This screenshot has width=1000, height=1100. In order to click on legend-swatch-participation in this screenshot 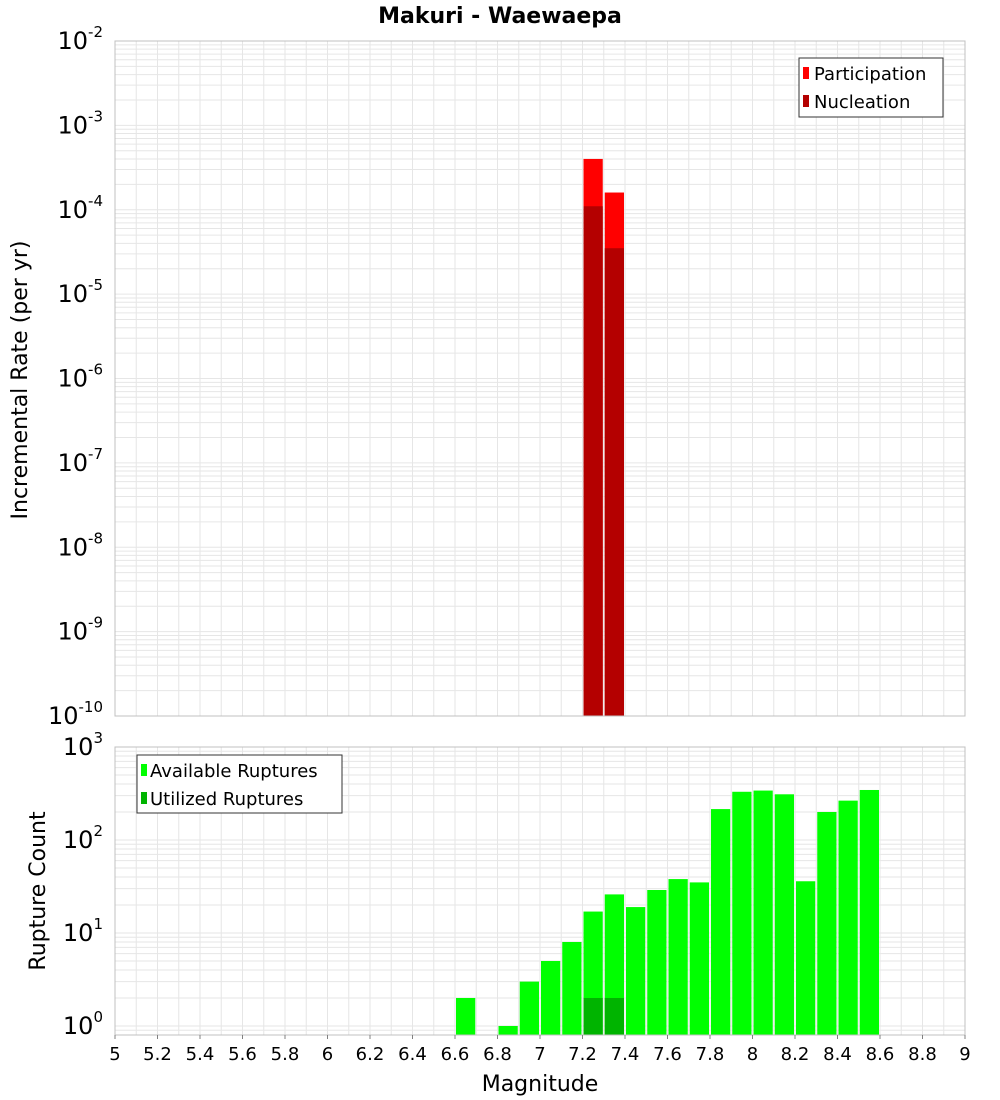, I will do `click(806, 73)`.